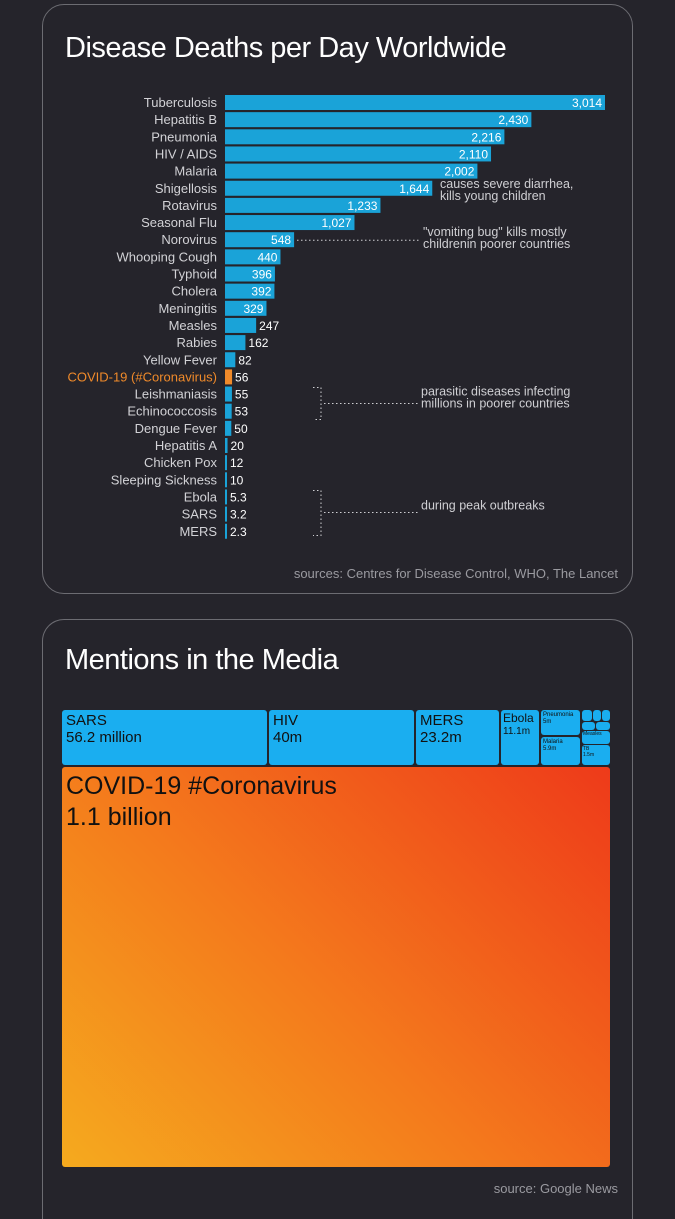  What do you see at coordinates (238, 532) in the screenshot?
I see `bar-value-mers: 2.3` at bounding box center [238, 532].